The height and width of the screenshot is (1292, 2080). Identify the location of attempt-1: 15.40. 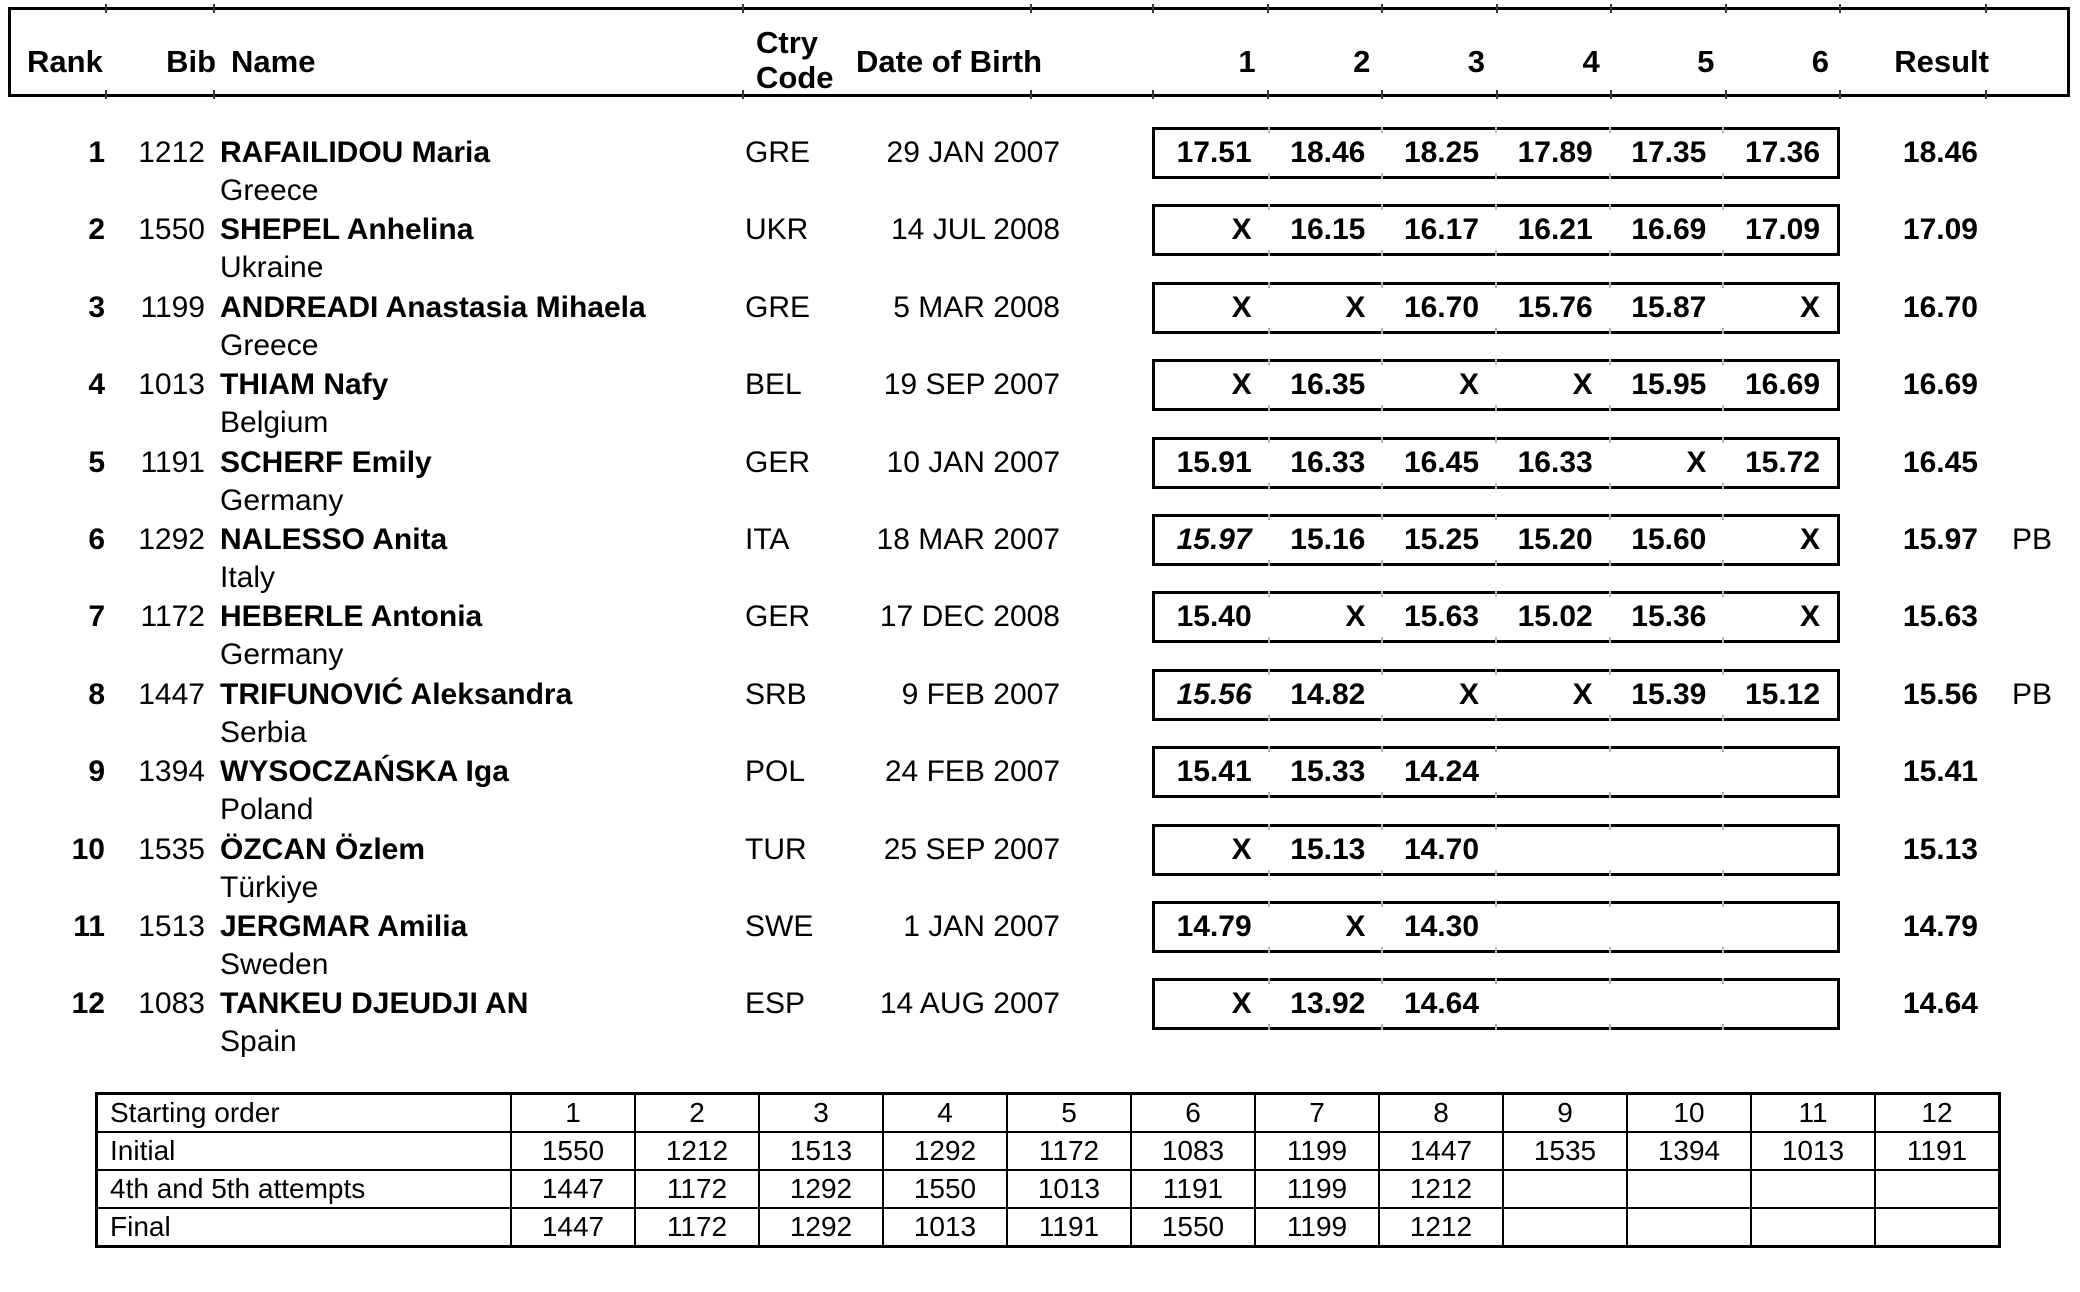
(1214, 617).